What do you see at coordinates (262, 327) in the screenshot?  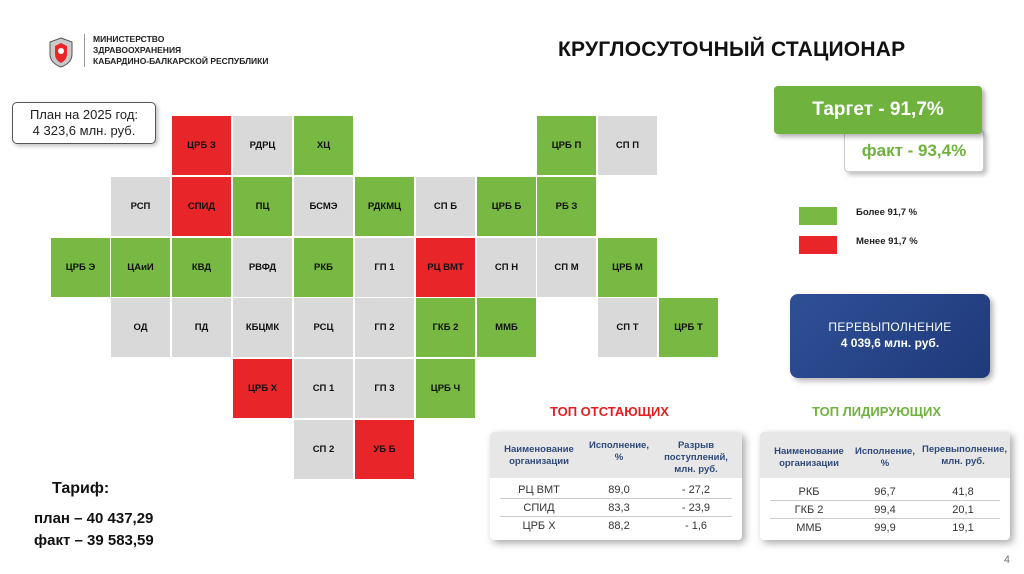 I see `map-cell: КБЦМК` at bounding box center [262, 327].